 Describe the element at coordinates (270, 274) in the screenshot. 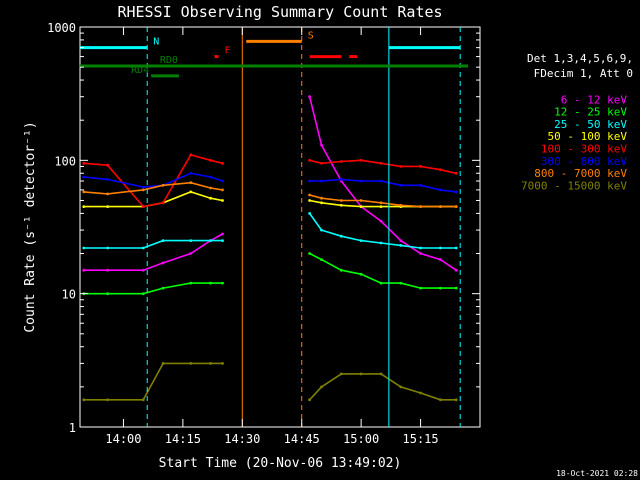

I see `series-12-25-kev` at that location.